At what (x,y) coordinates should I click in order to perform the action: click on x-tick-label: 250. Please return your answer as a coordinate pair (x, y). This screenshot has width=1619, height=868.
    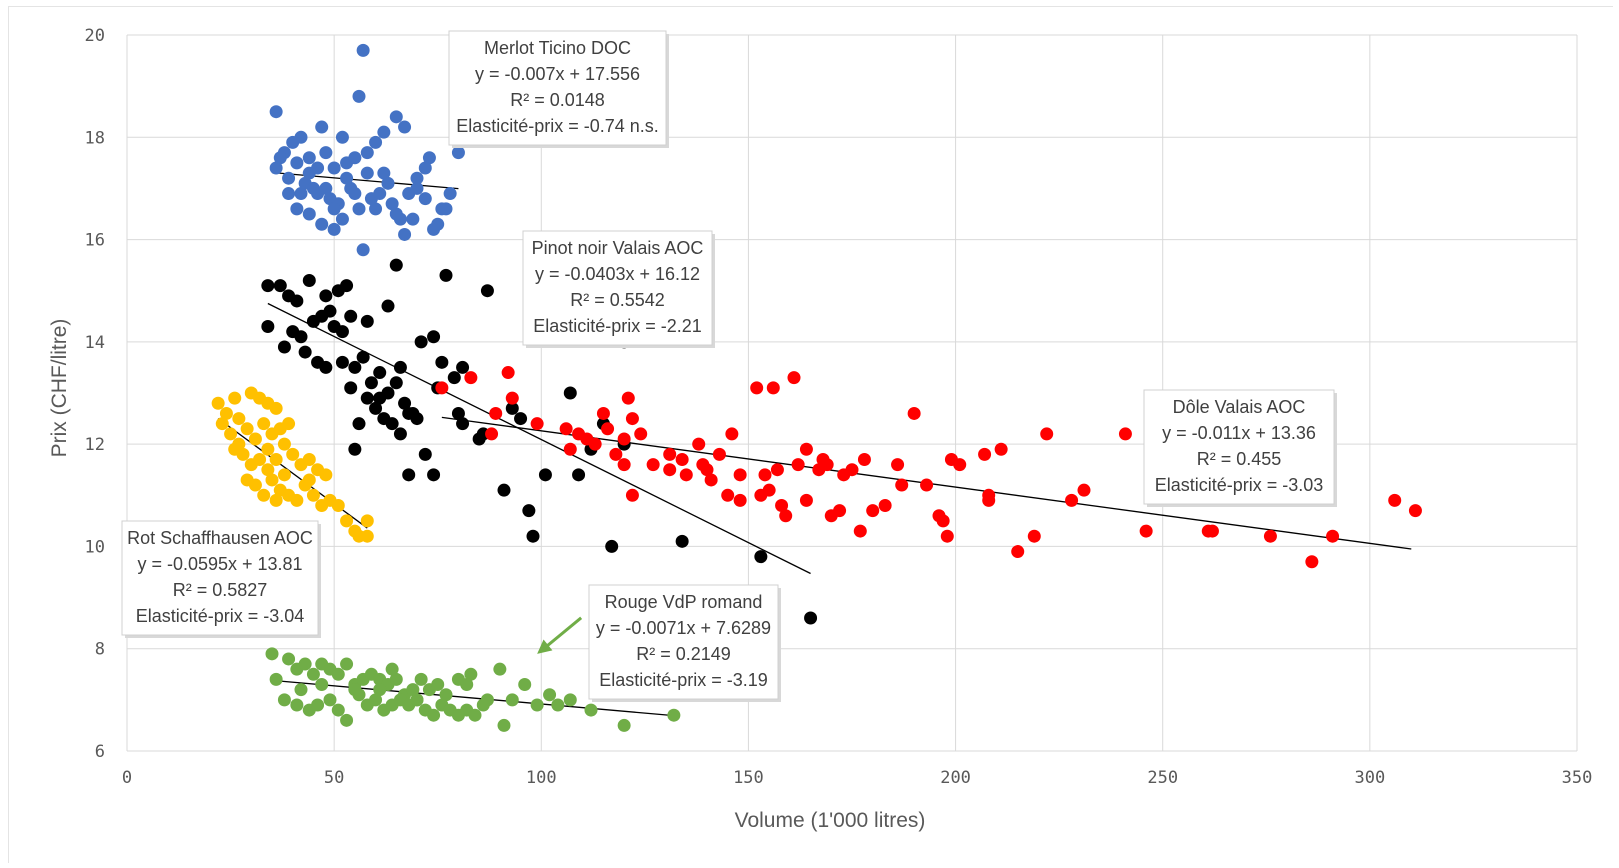
    Looking at the image, I should click on (1162, 778).